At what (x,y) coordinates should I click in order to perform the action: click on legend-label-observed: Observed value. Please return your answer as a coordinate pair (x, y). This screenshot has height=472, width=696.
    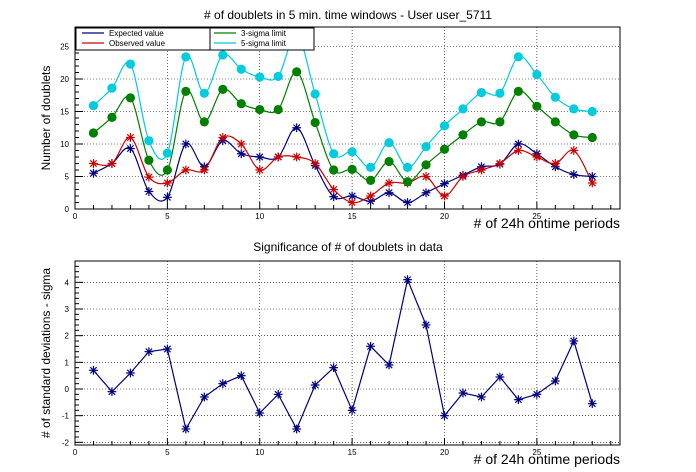
    Looking at the image, I should click on (137, 43).